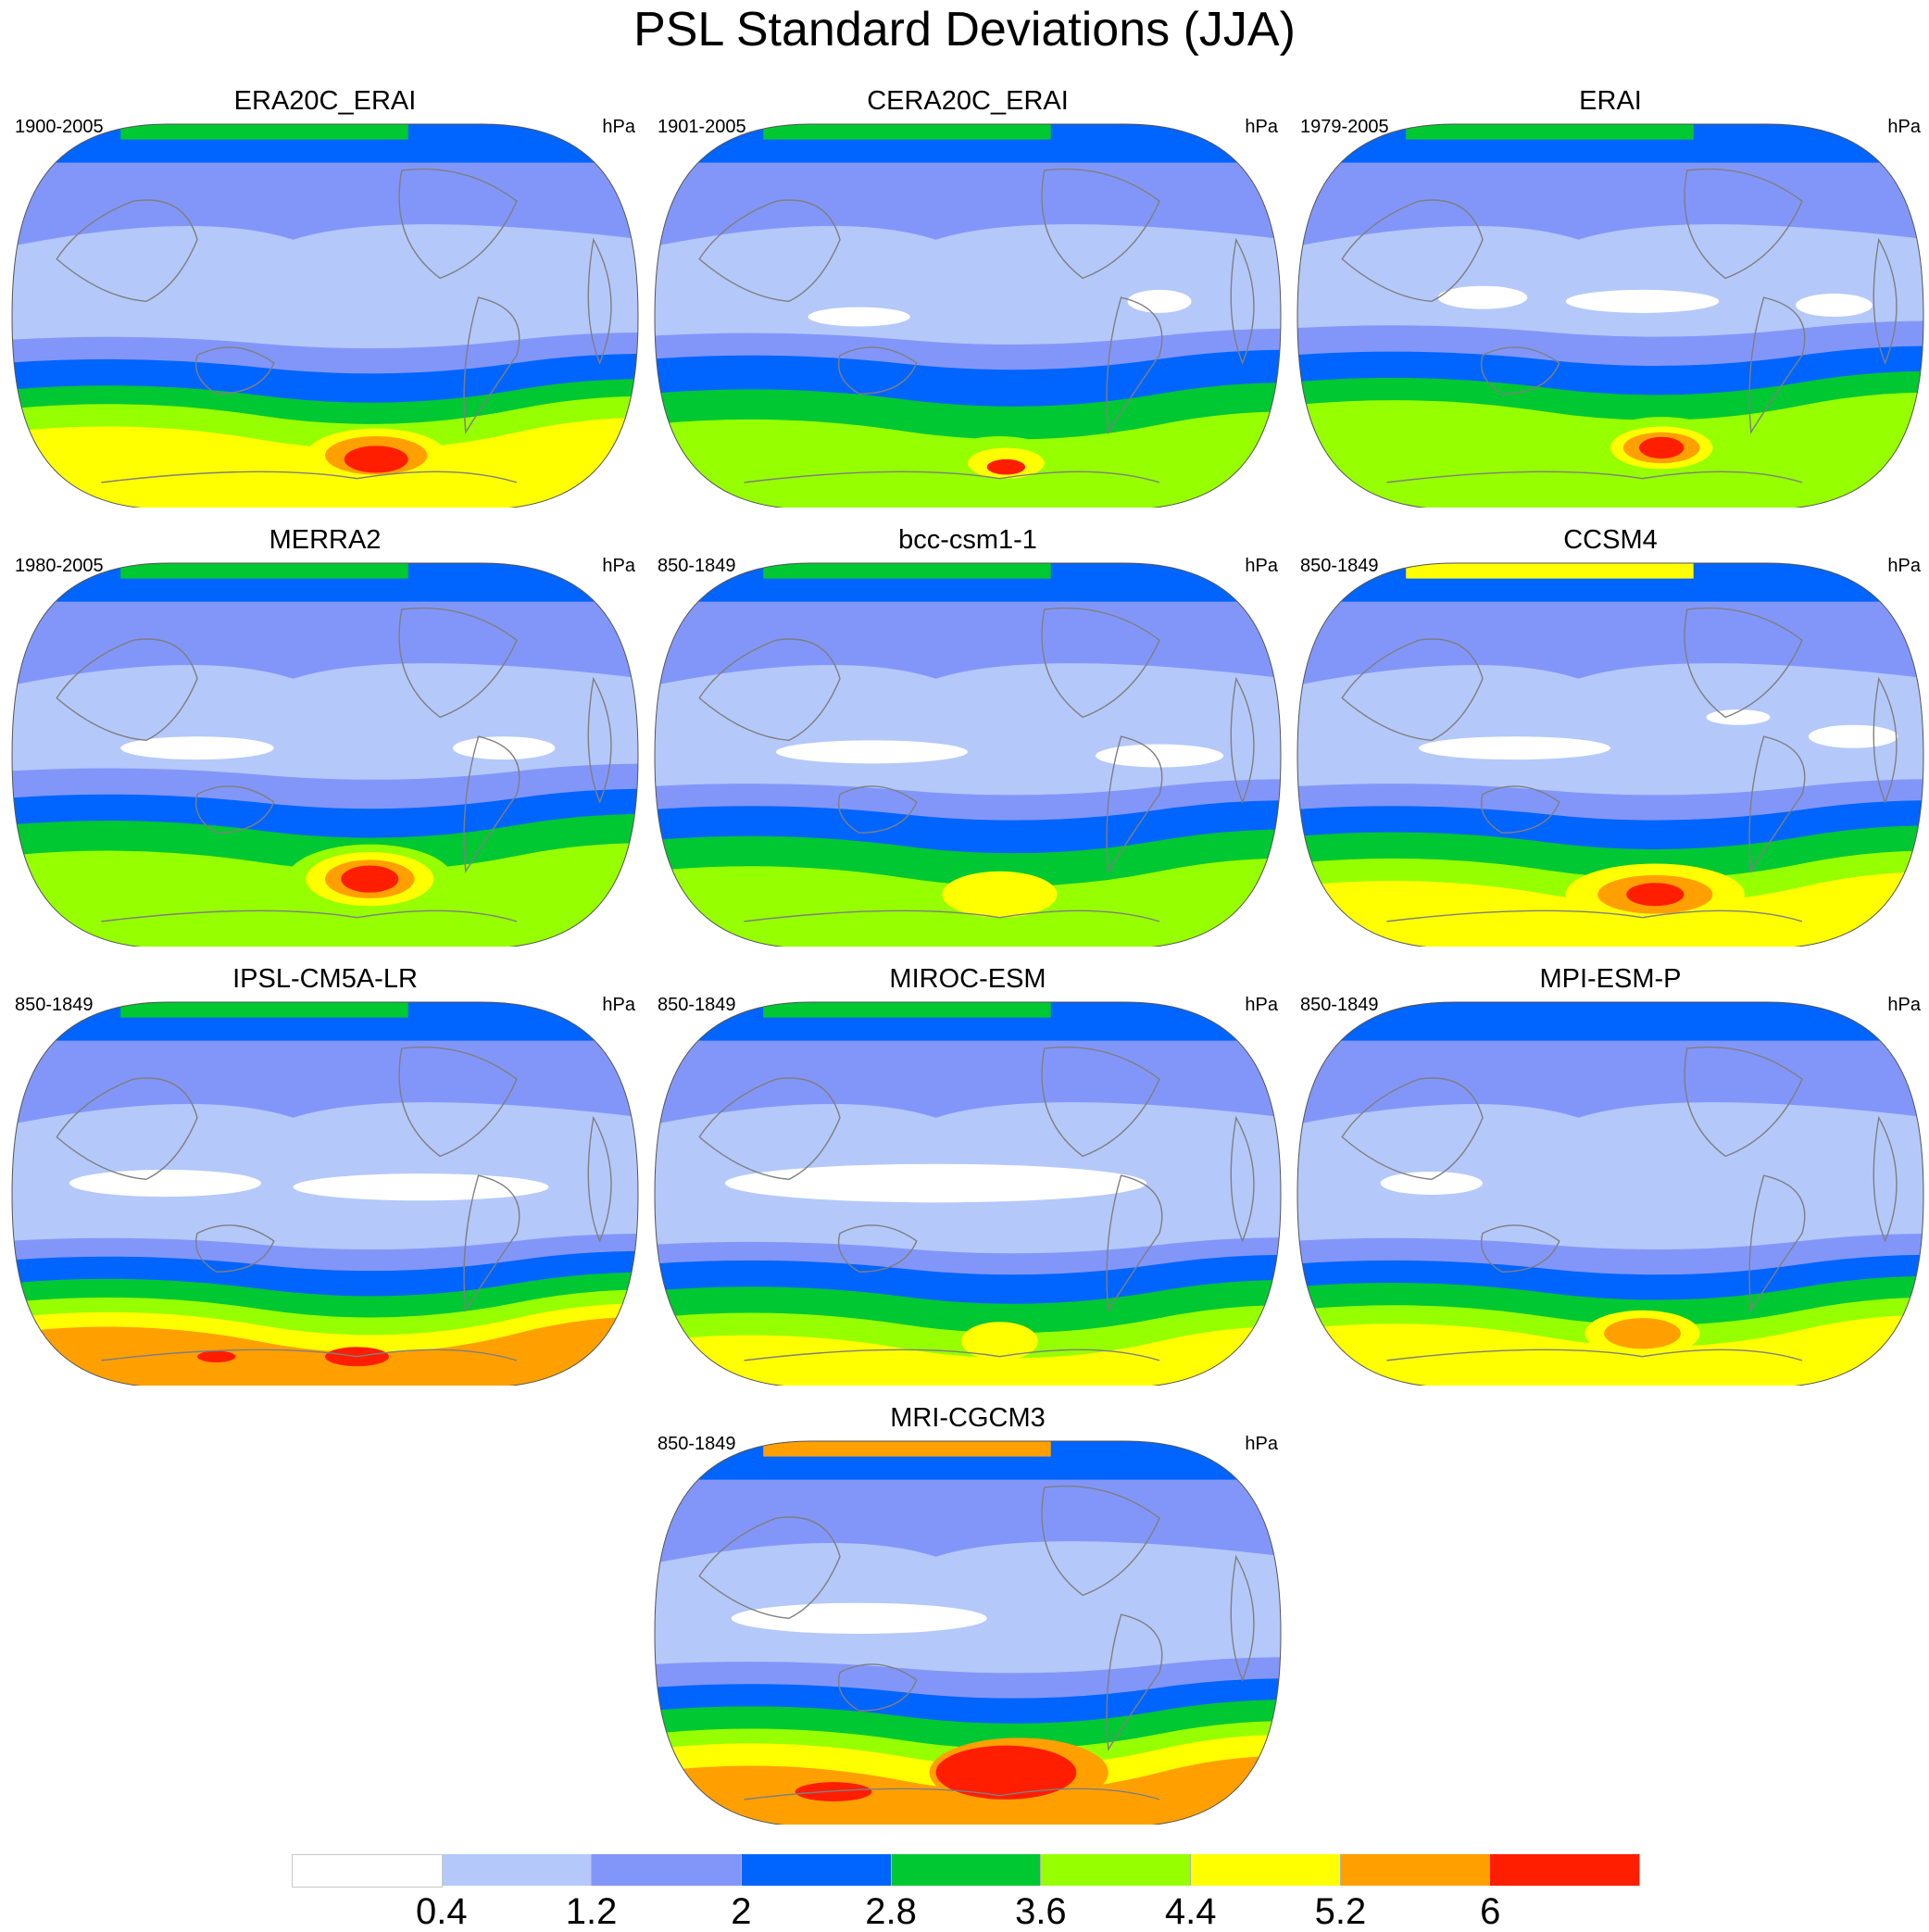  Describe the element at coordinates (1611, 540) in the screenshot. I see `panel-title: CCSM4` at that location.